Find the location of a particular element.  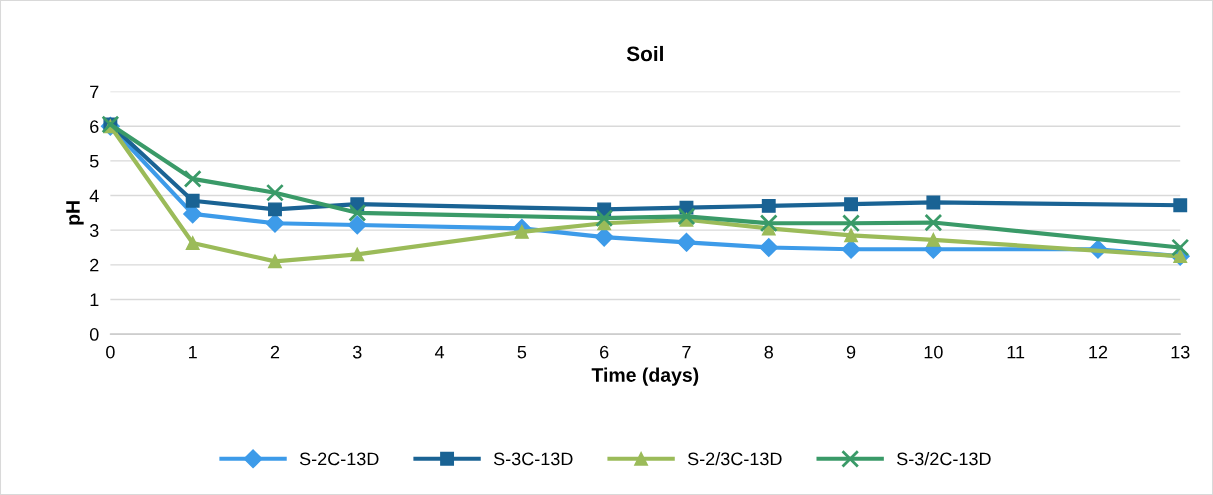

x-tick-label: 2 is located at coordinates (275, 352).